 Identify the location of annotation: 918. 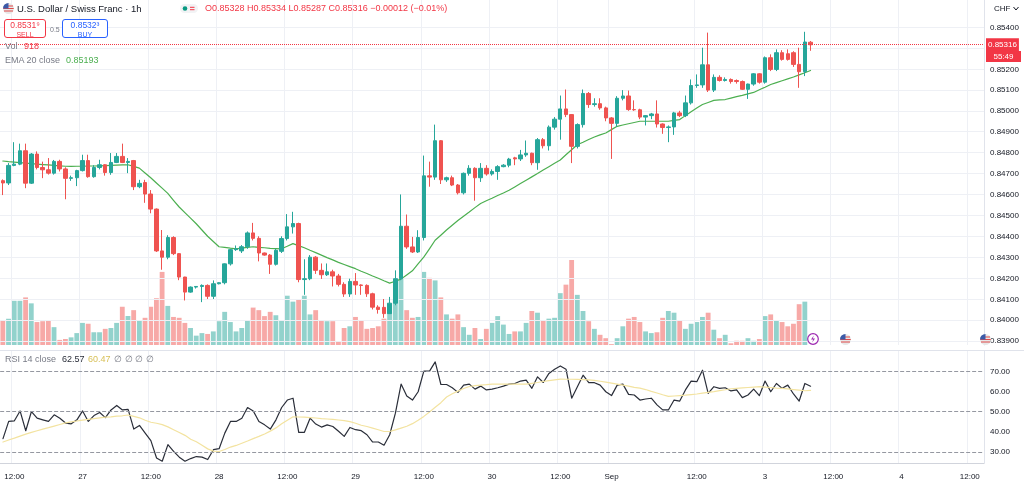
(32, 46).